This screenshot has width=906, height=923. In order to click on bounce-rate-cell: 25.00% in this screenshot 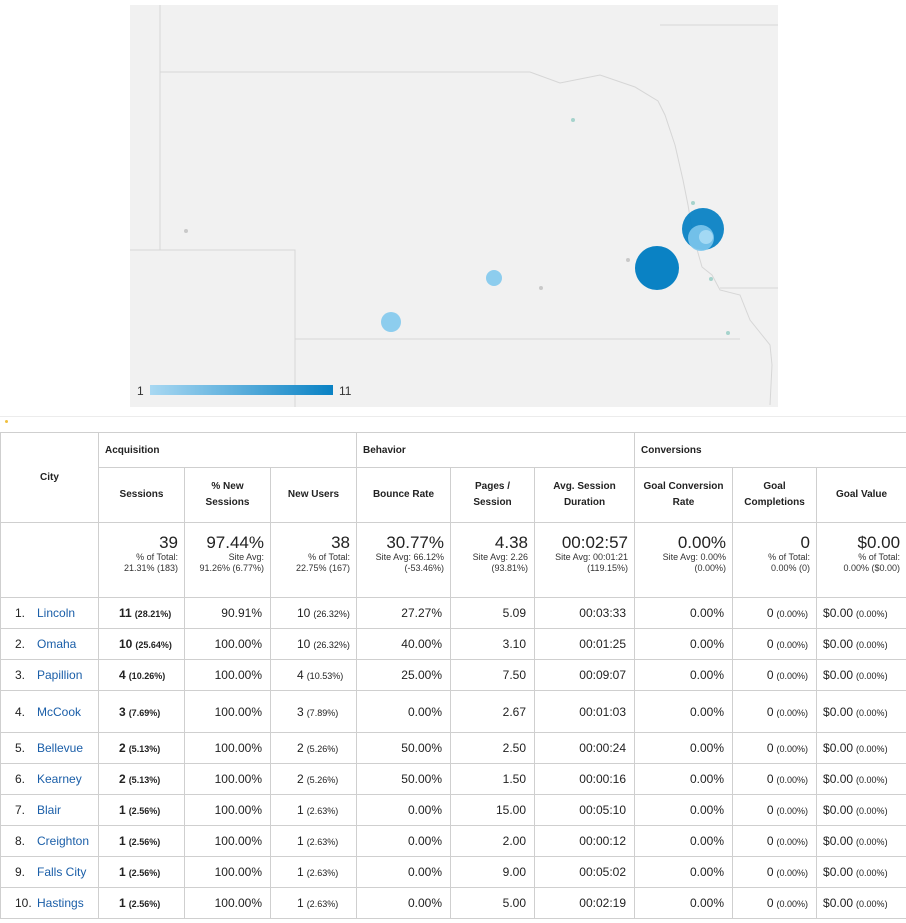, I will do `click(403, 675)`.